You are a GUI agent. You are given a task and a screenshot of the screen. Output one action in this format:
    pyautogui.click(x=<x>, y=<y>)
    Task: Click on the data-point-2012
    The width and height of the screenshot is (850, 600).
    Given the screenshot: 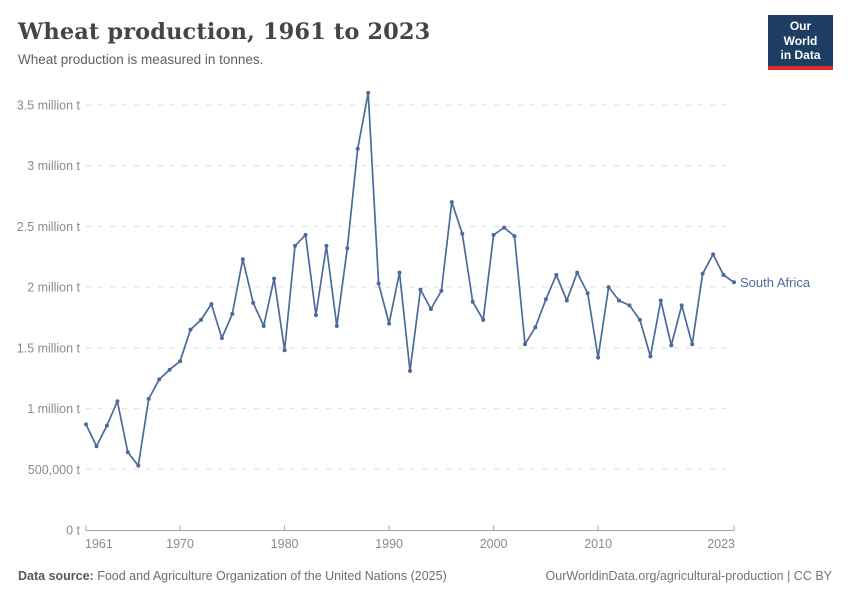 What is the action you would take?
    pyautogui.click(x=619, y=300)
    